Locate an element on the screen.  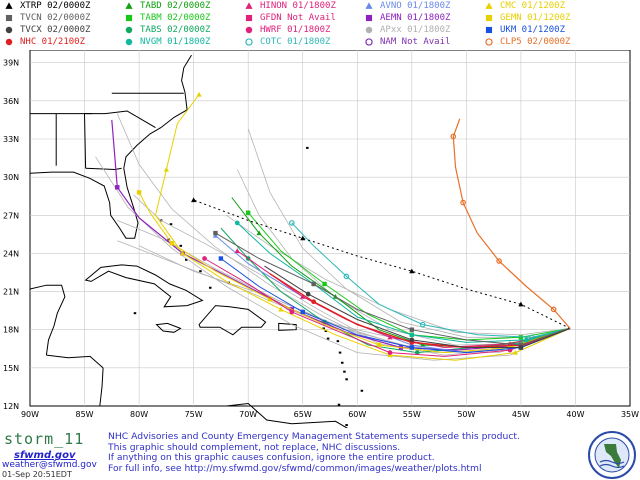
legend-label: APxx 01/1800Z is located at coordinates (415, 30).